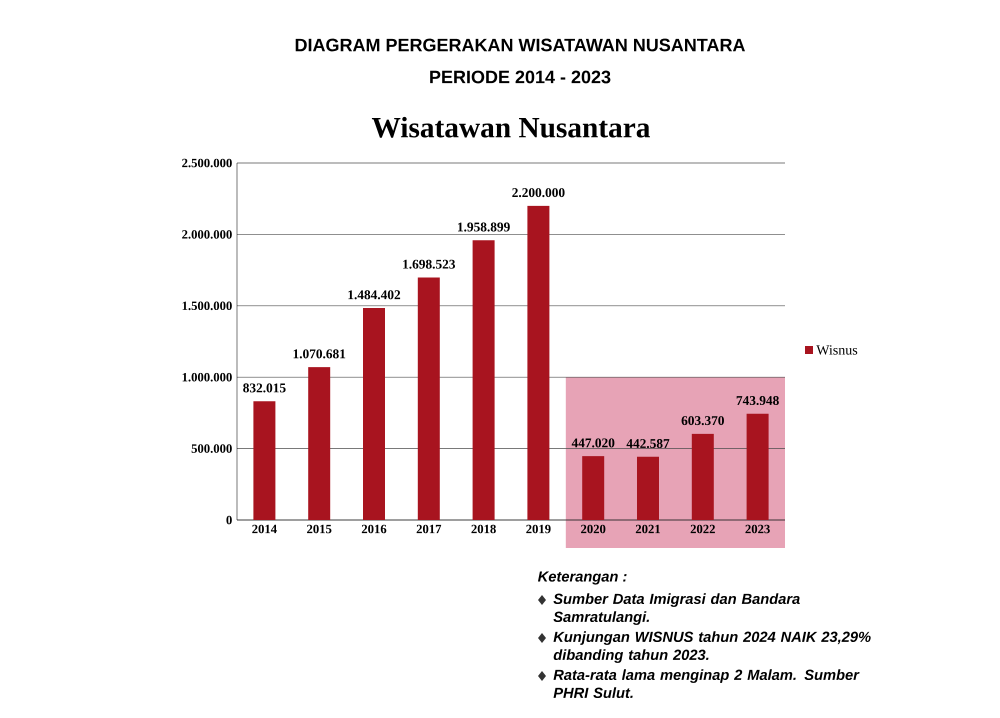 Image resolution: width=1000 pixels, height=718 pixels. I want to click on x-tick-label: 2021, so click(648, 529).